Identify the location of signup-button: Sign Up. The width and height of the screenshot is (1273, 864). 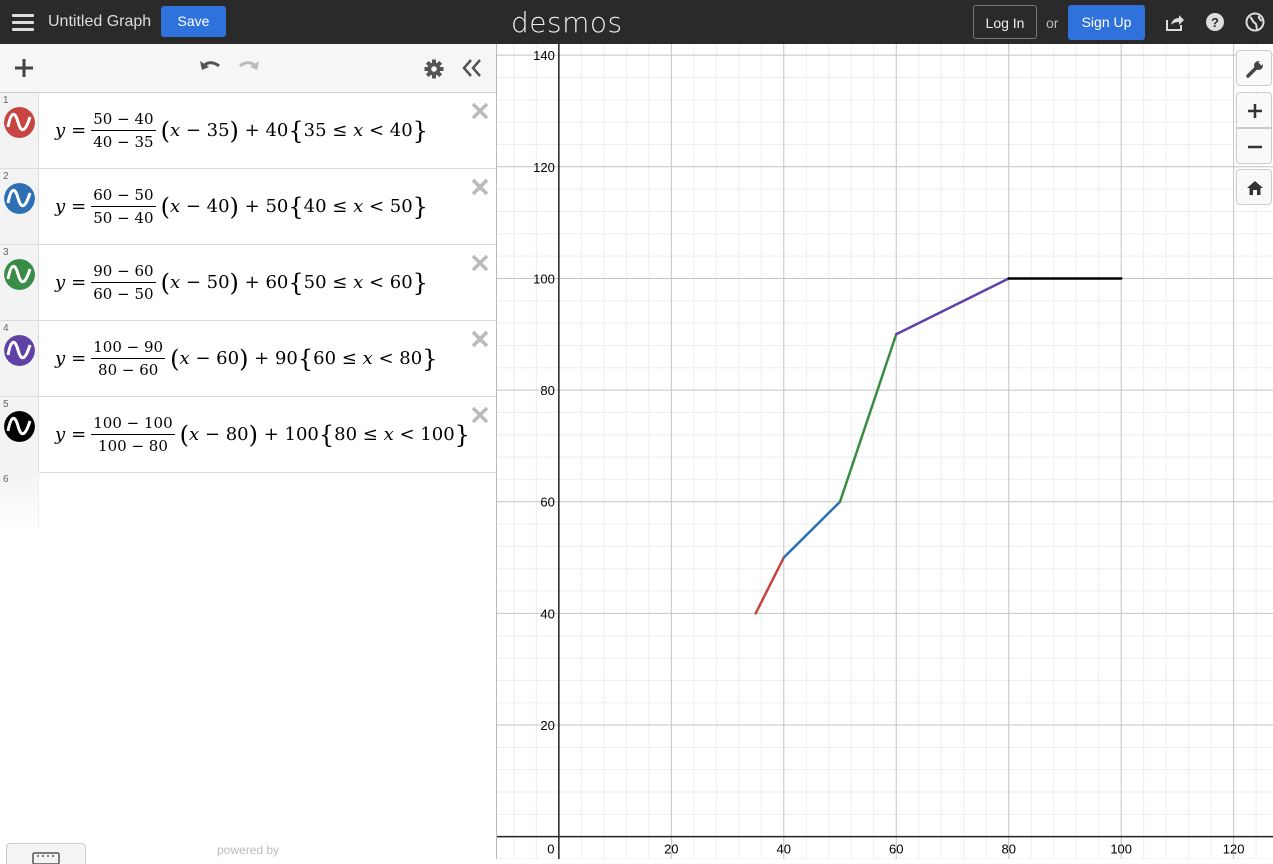
(1106, 22).